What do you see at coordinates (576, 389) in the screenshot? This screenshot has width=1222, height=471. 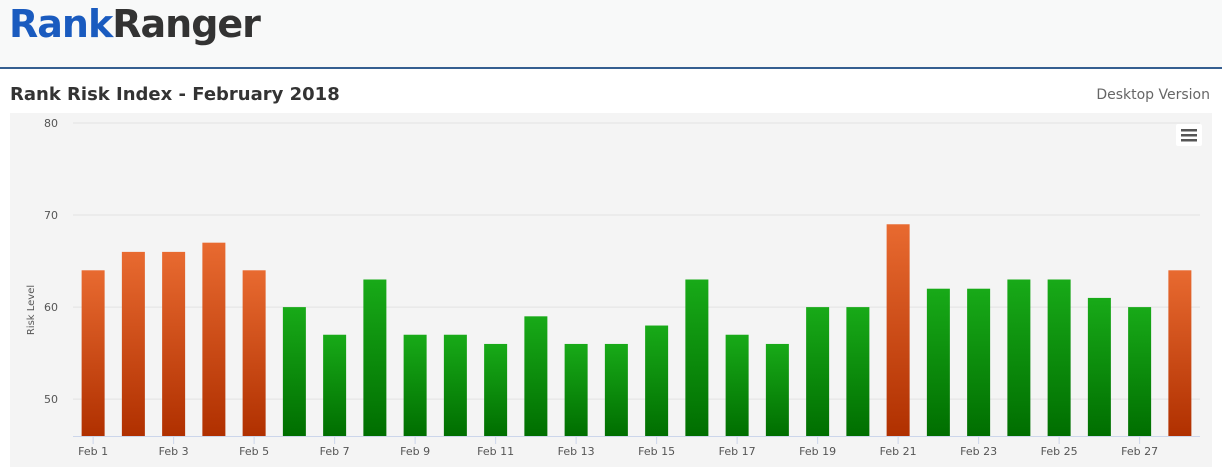 I see `bar: Feb 13: 56` at bounding box center [576, 389].